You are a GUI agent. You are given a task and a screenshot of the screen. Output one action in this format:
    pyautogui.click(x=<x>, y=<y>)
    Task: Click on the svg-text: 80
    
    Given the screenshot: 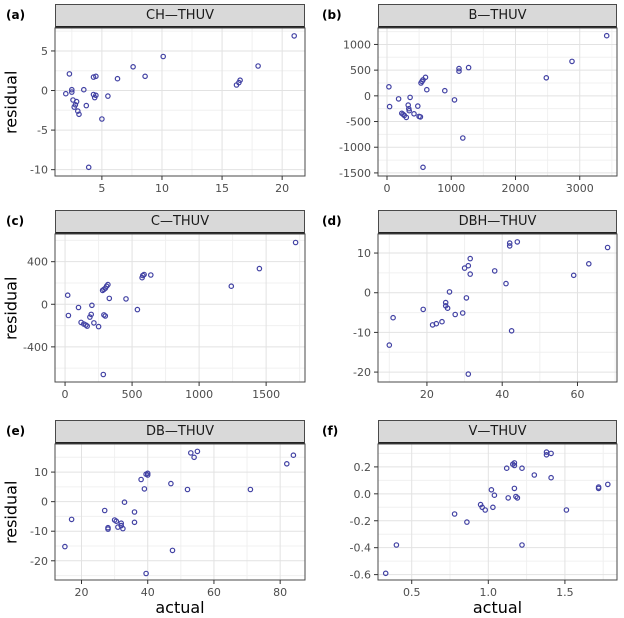 What is the action you would take?
    pyautogui.click(x=280, y=592)
    